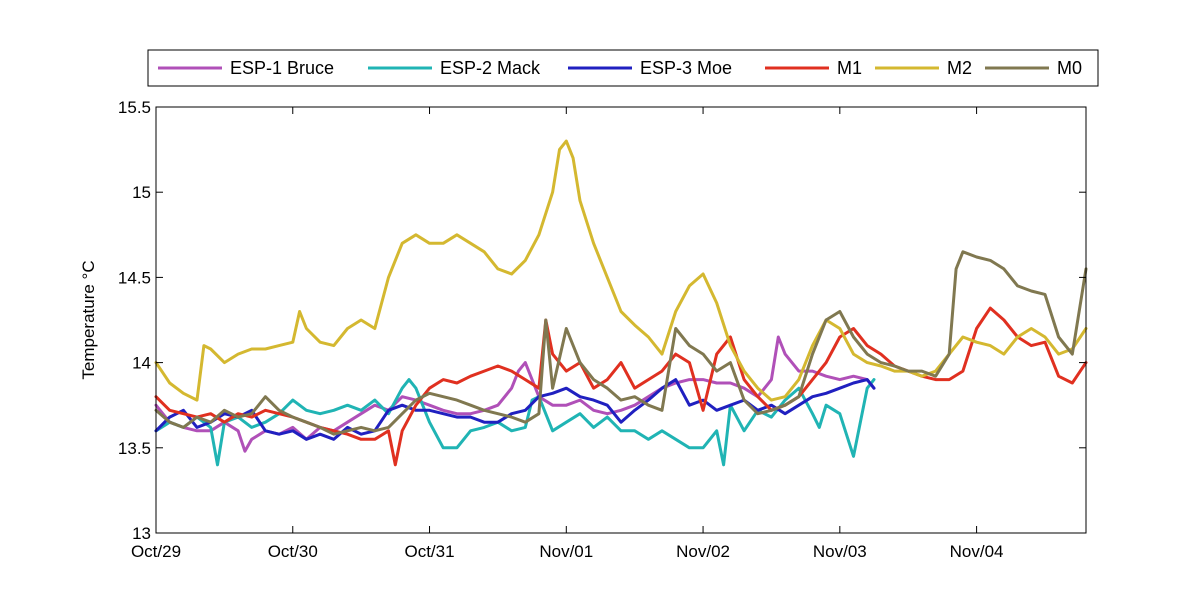 This screenshot has height=600, width=1200. I want to click on legend-label-3: M1, so click(849, 68).